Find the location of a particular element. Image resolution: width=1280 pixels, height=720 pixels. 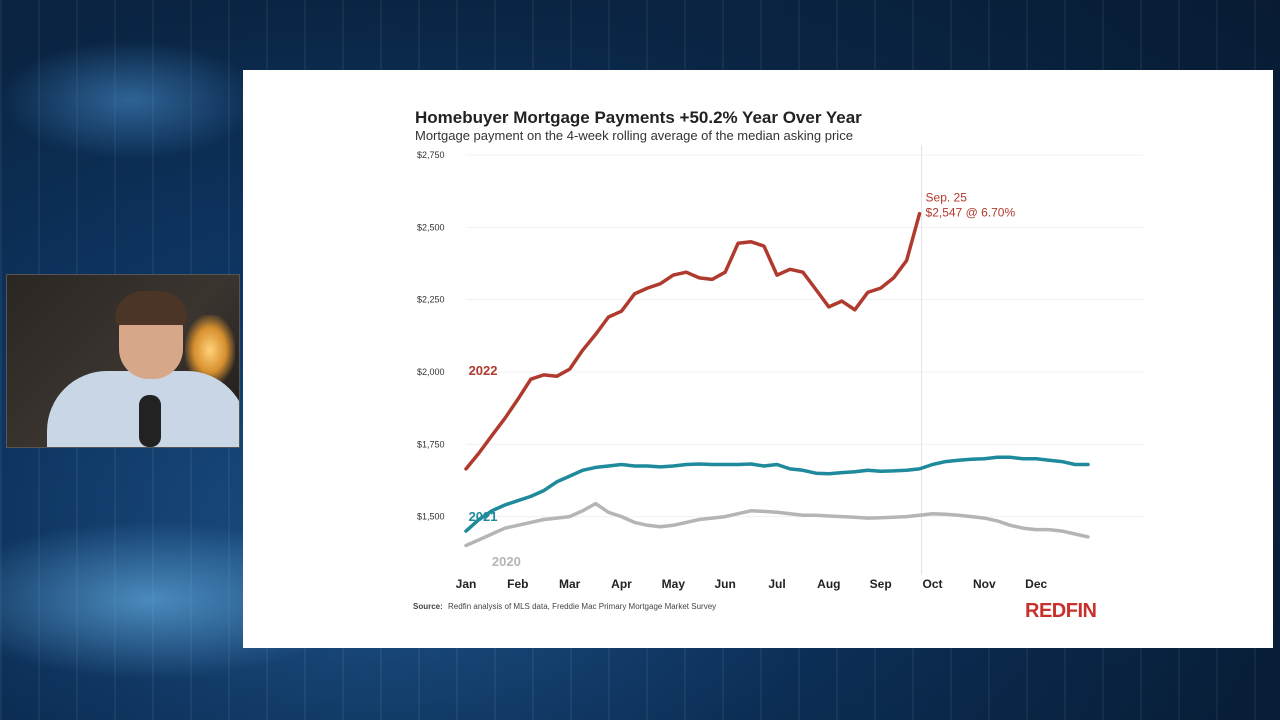

x-tick-label: Dec is located at coordinates (1036, 584).